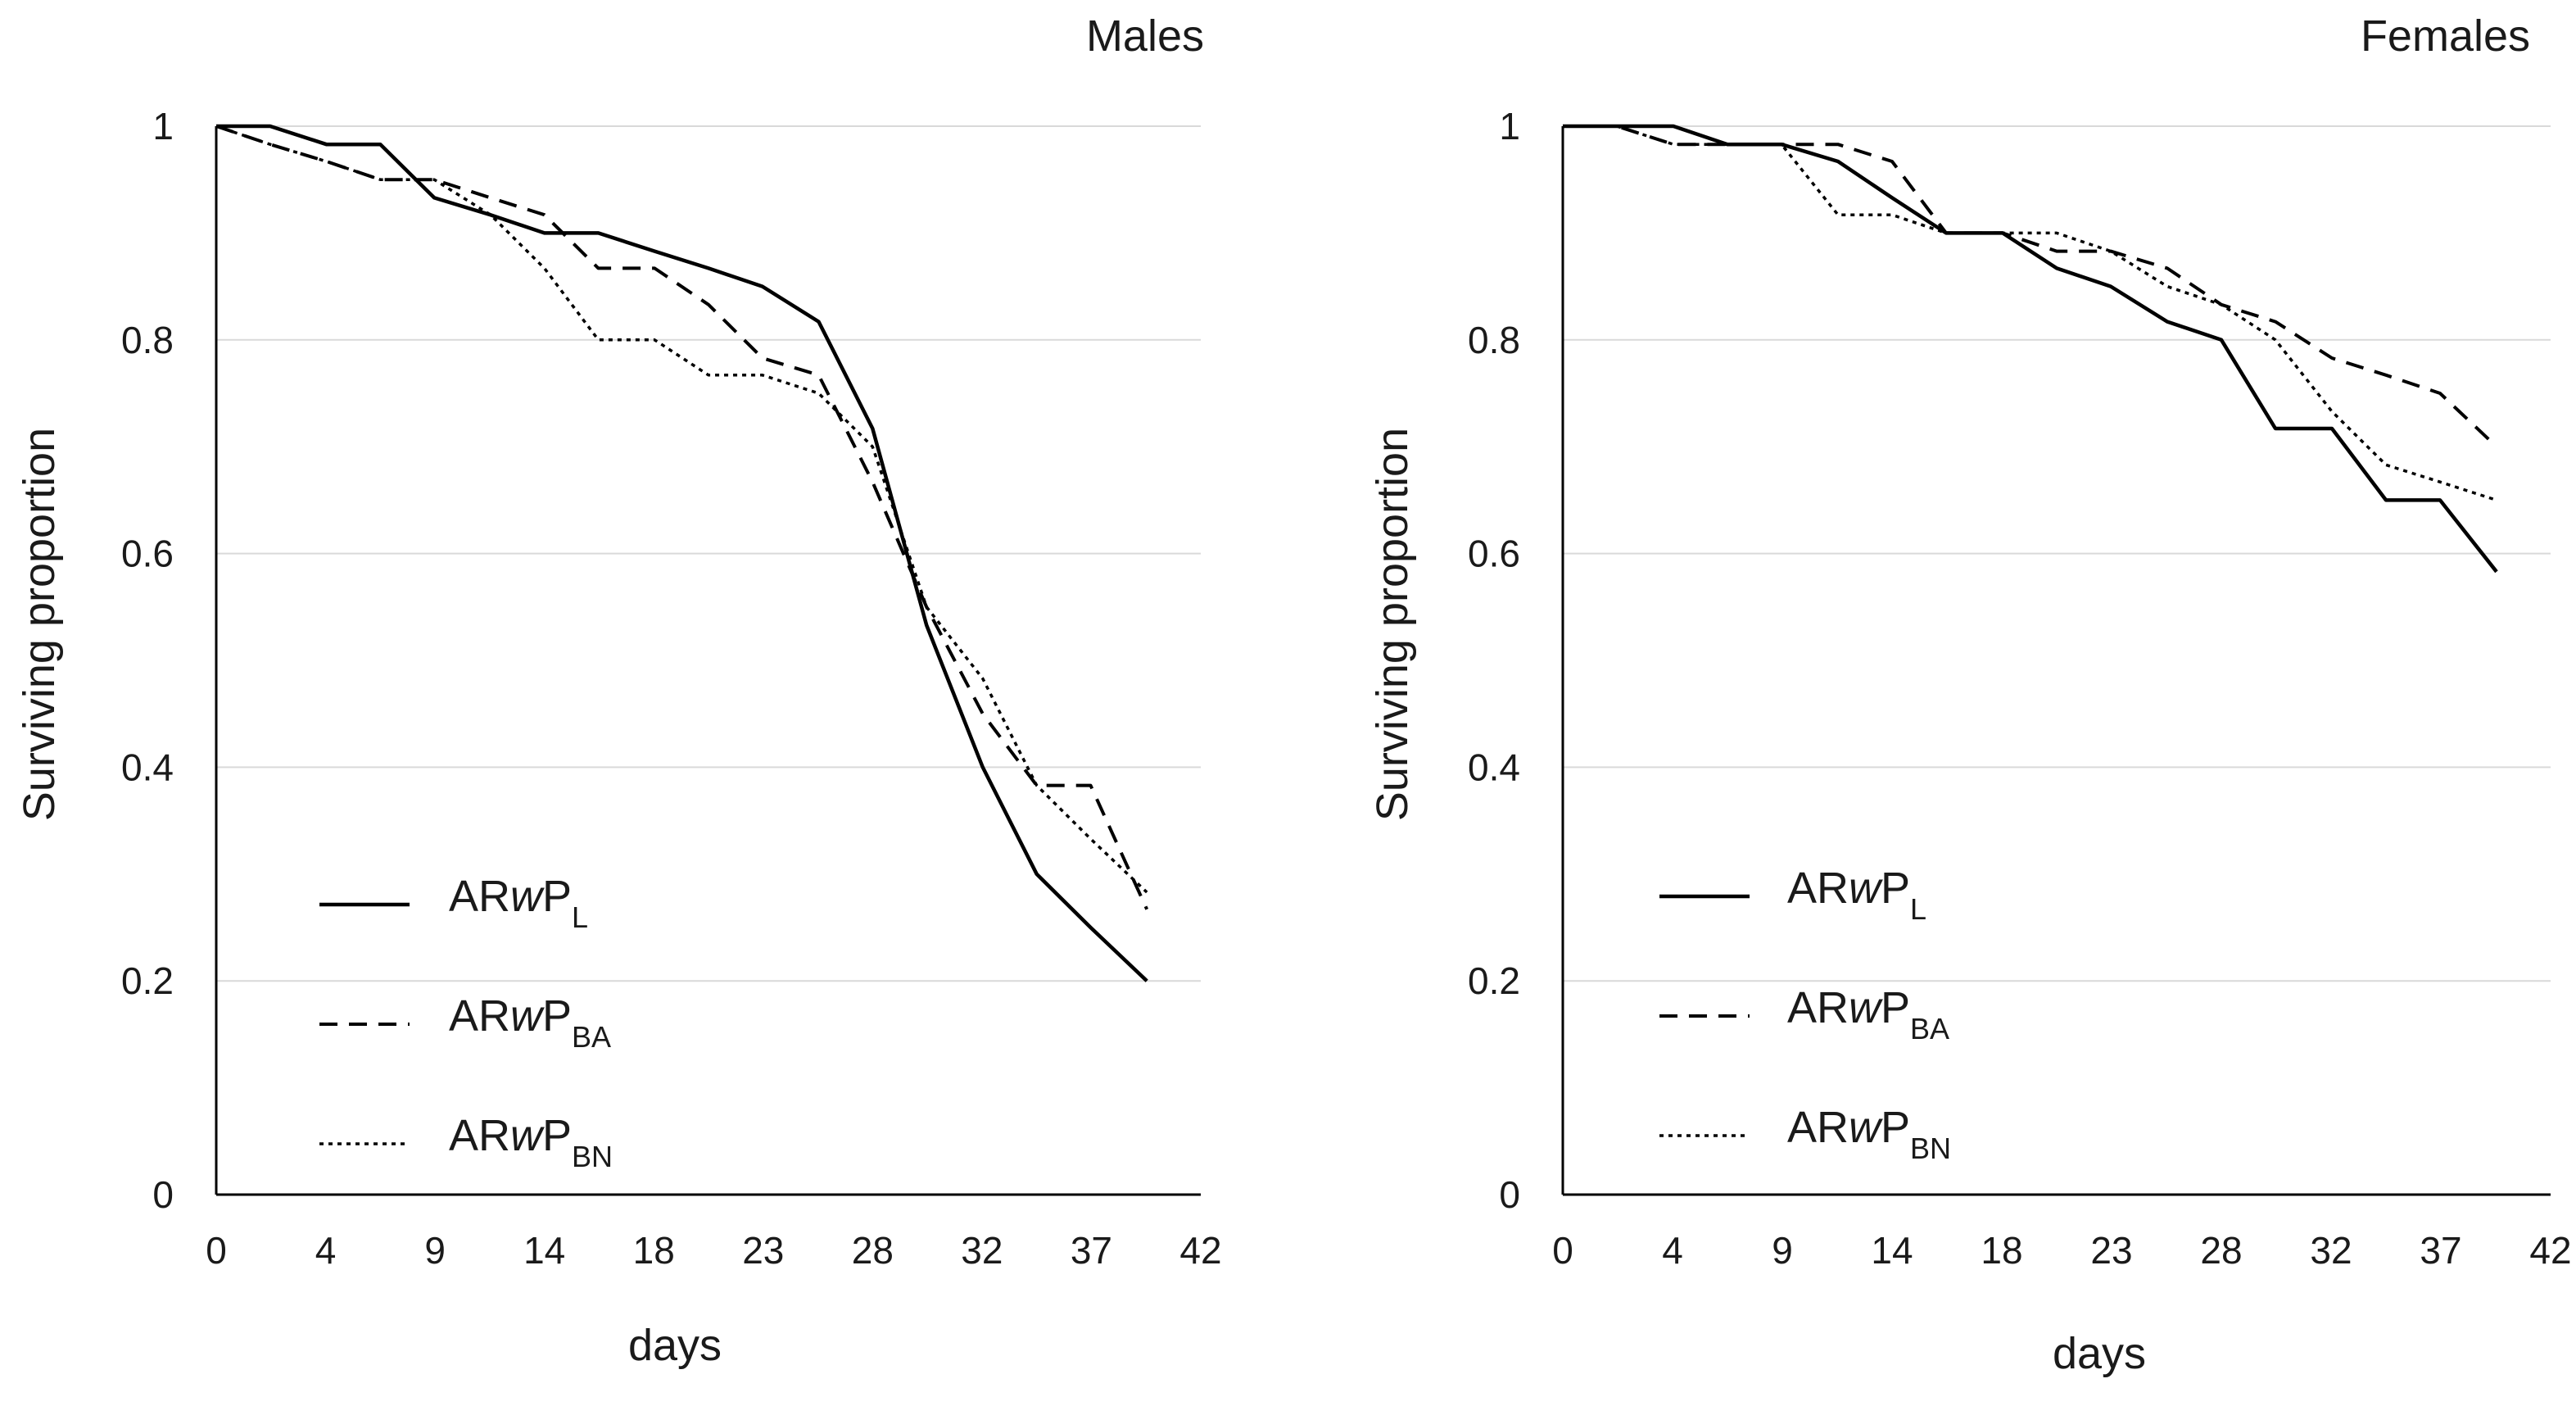 The image size is (2576, 1406). I want to click on series-line-arwpba, so click(2030, 286).